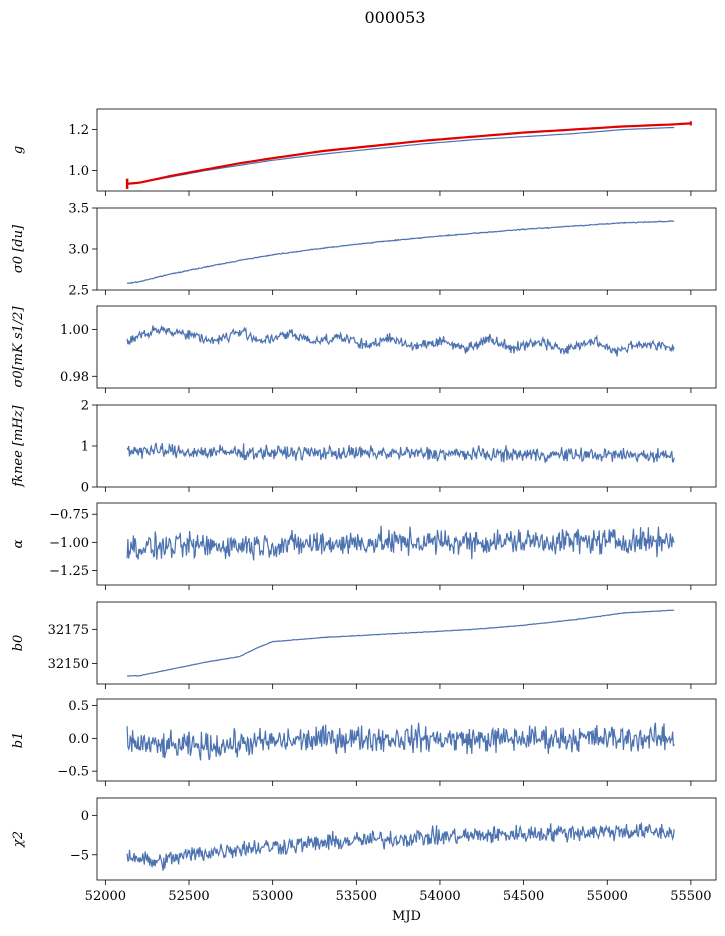  What do you see at coordinates (18, 839) in the screenshot?
I see `y-axis-label: χ2` at bounding box center [18, 839].